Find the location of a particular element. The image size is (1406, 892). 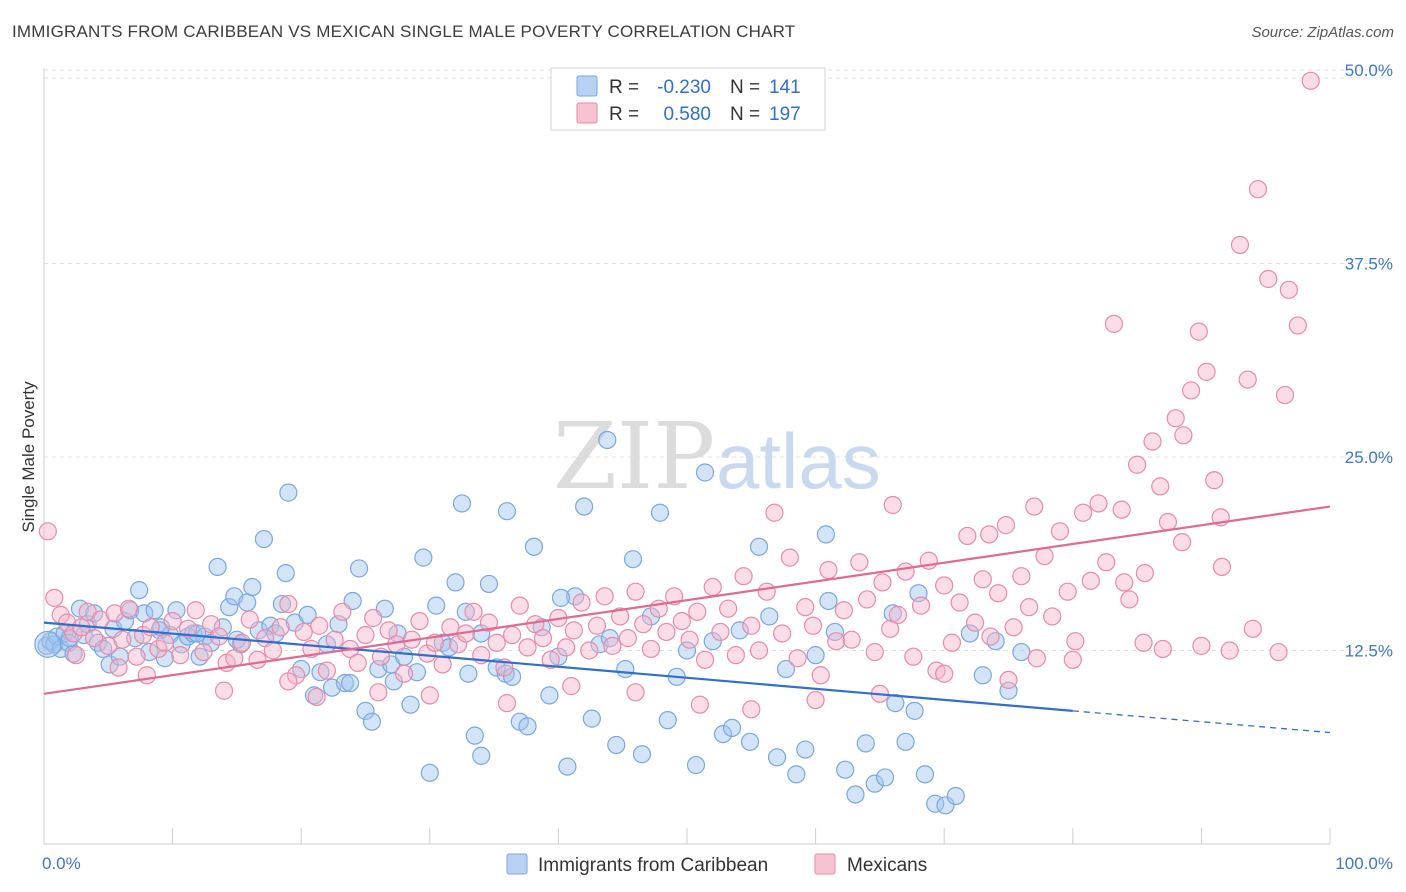

bottom-legend-swatch-mexicans is located at coordinates (825, 864).